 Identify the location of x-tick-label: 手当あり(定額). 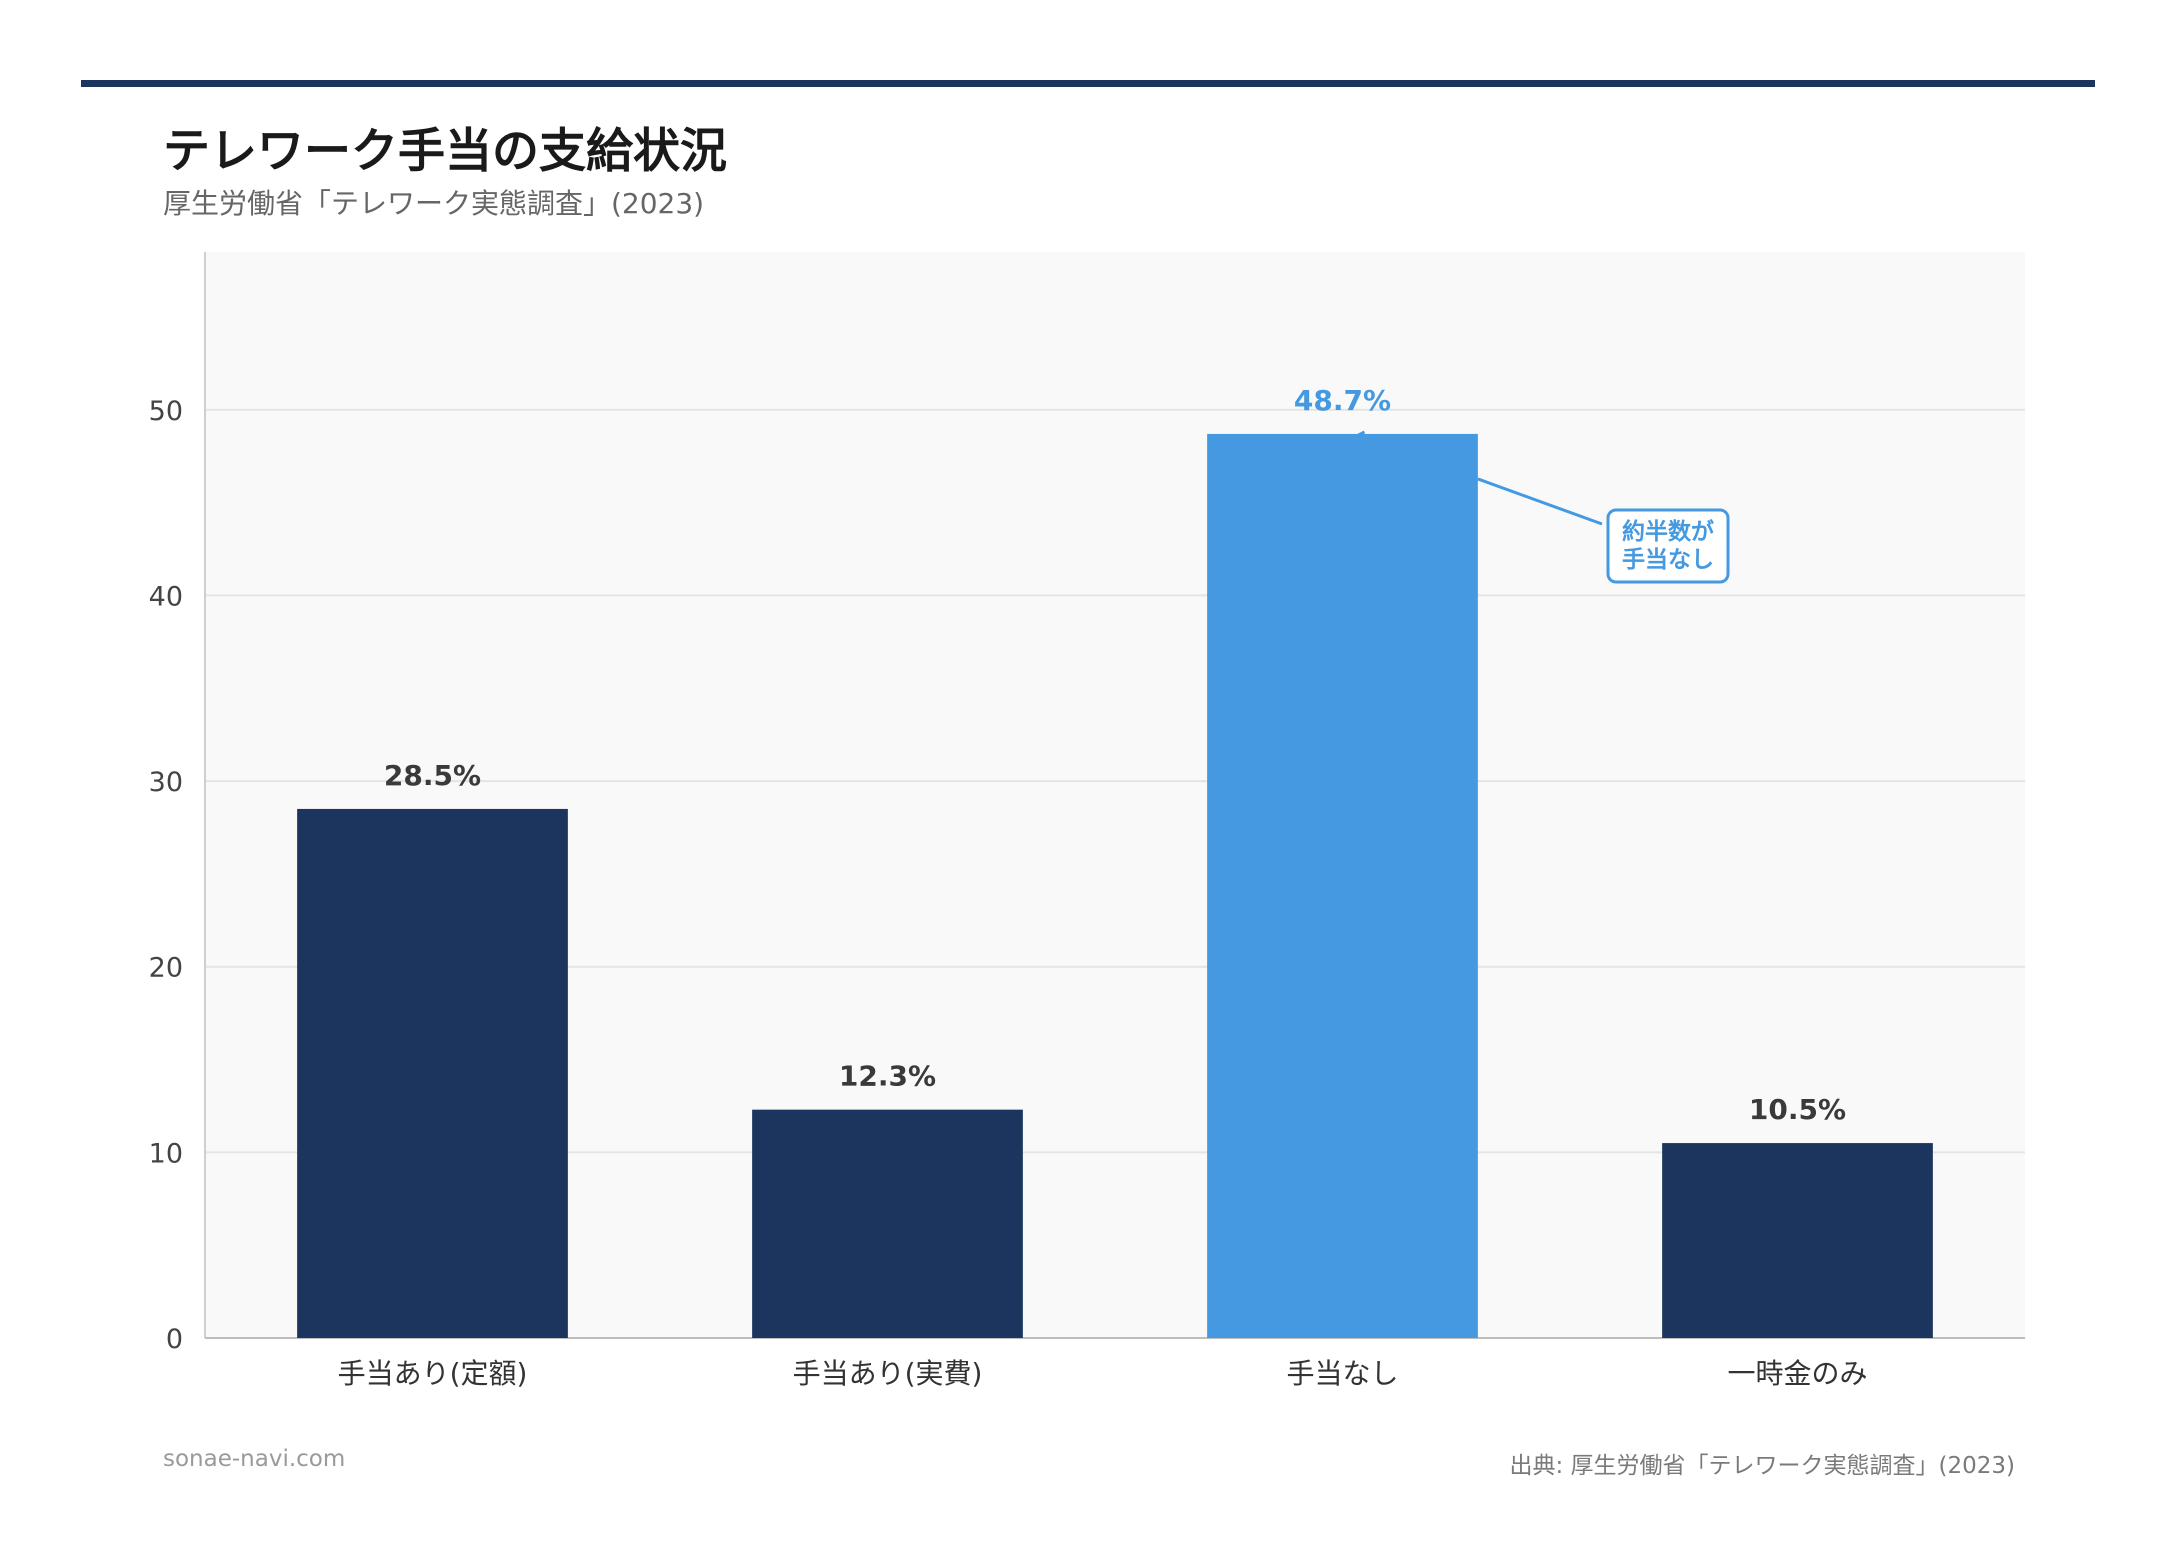
(433, 1373).